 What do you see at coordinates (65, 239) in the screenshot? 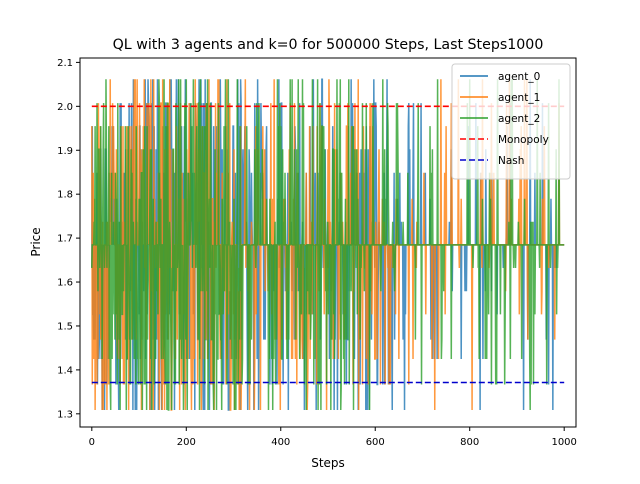
I see `y-tick-label: 1.7` at bounding box center [65, 239].